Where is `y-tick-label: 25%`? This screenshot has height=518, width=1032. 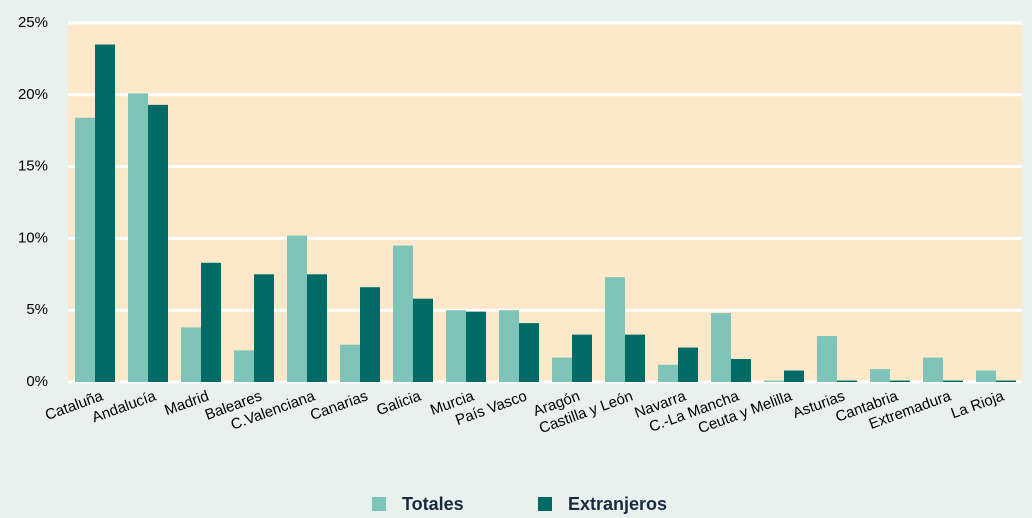 y-tick-label: 25% is located at coordinates (33, 22).